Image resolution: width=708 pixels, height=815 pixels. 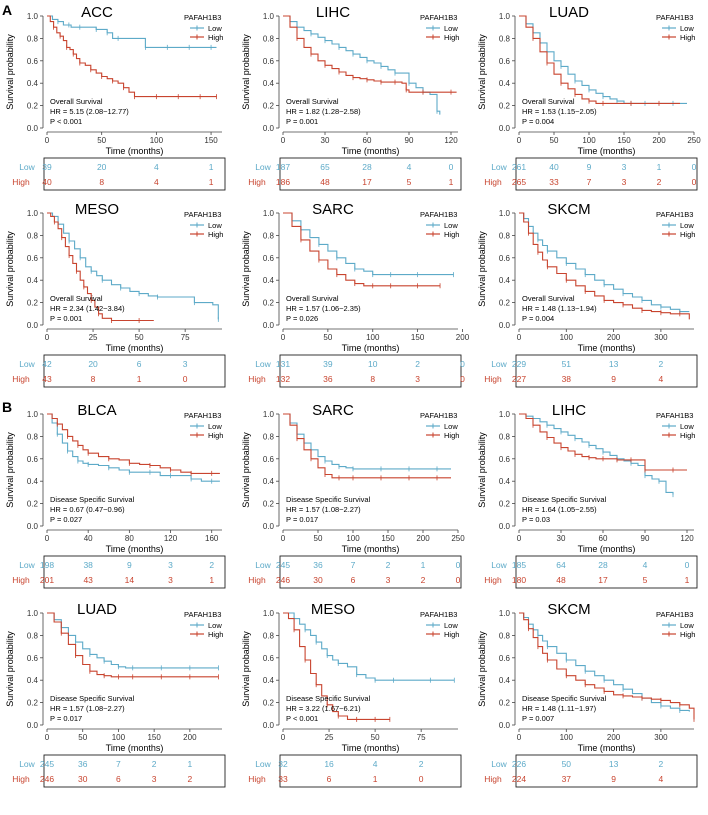 What do you see at coordinates (47, 167) in the screenshot?
I see `risk-low-count: 39` at bounding box center [47, 167].